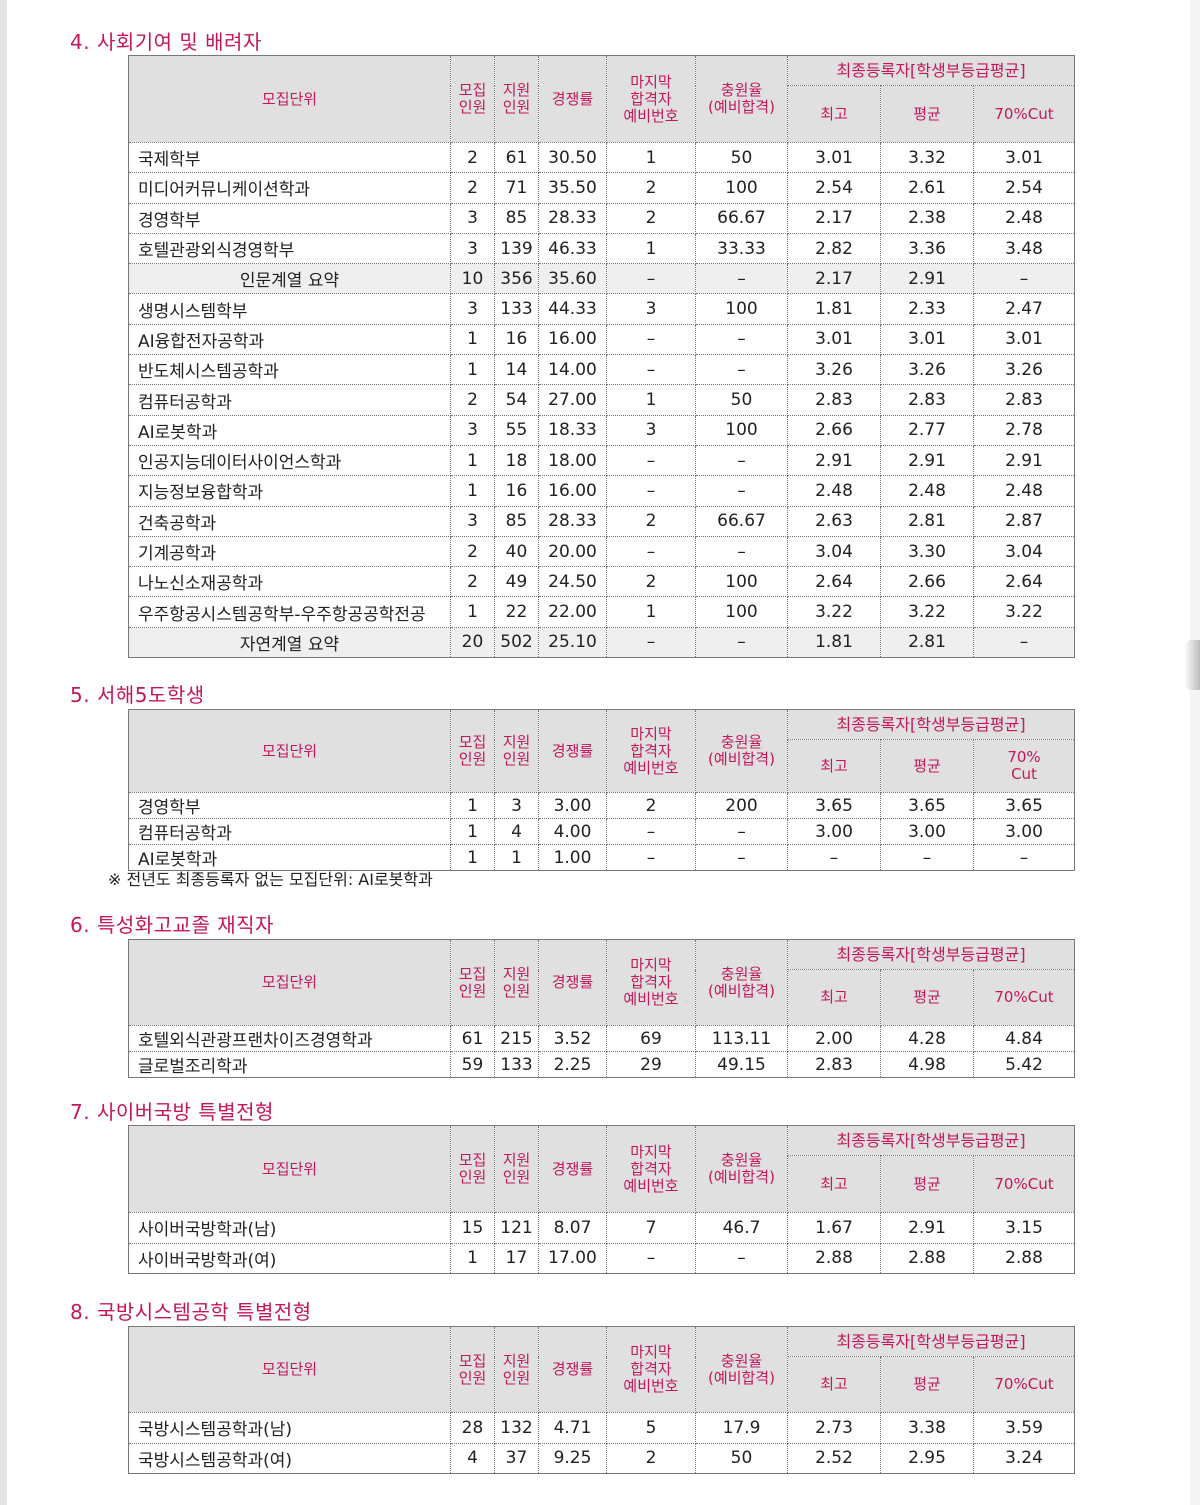  Describe the element at coordinates (927, 1038) in the screenshot. I see `cell-avg: 4.28` at that location.